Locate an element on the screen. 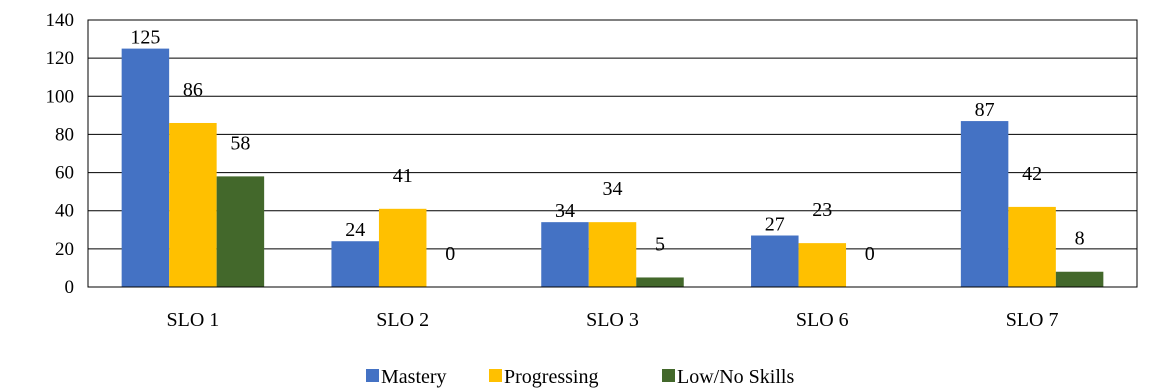 The width and height of the screenshot is (1160, 392). data-label: 125 is located at coordinates (145, 38).